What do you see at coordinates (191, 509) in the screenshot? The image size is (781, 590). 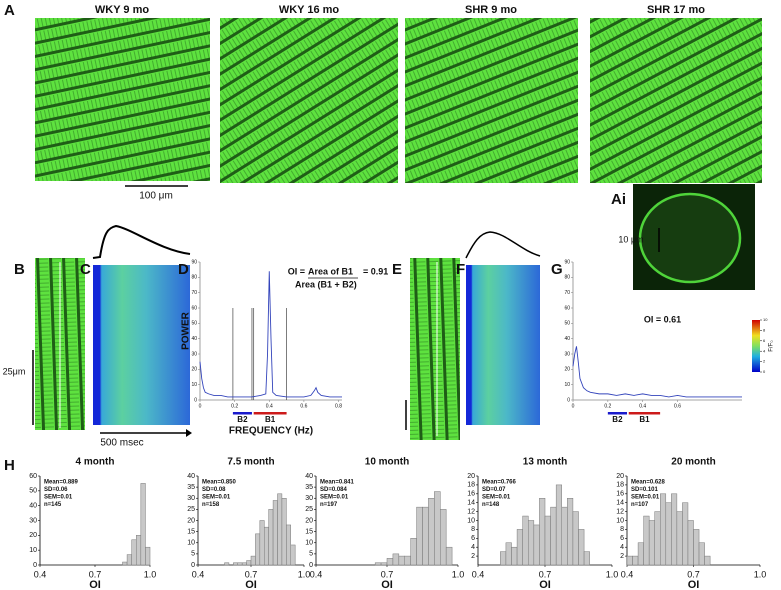 I see `y-tick-label: 25` at bounding box center [191, 509].